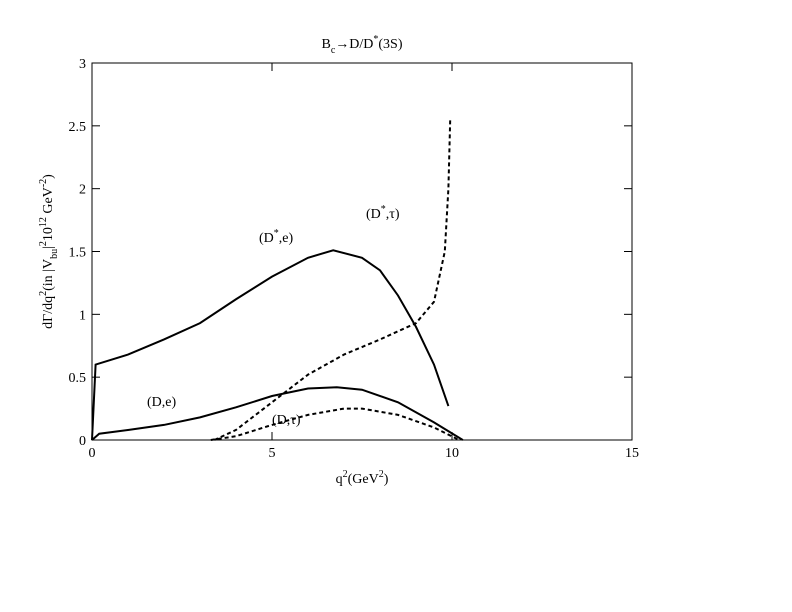 The width and height of the screenshot is (792, 612). I want to click on x-tick-label: 0, so click(92, 453).